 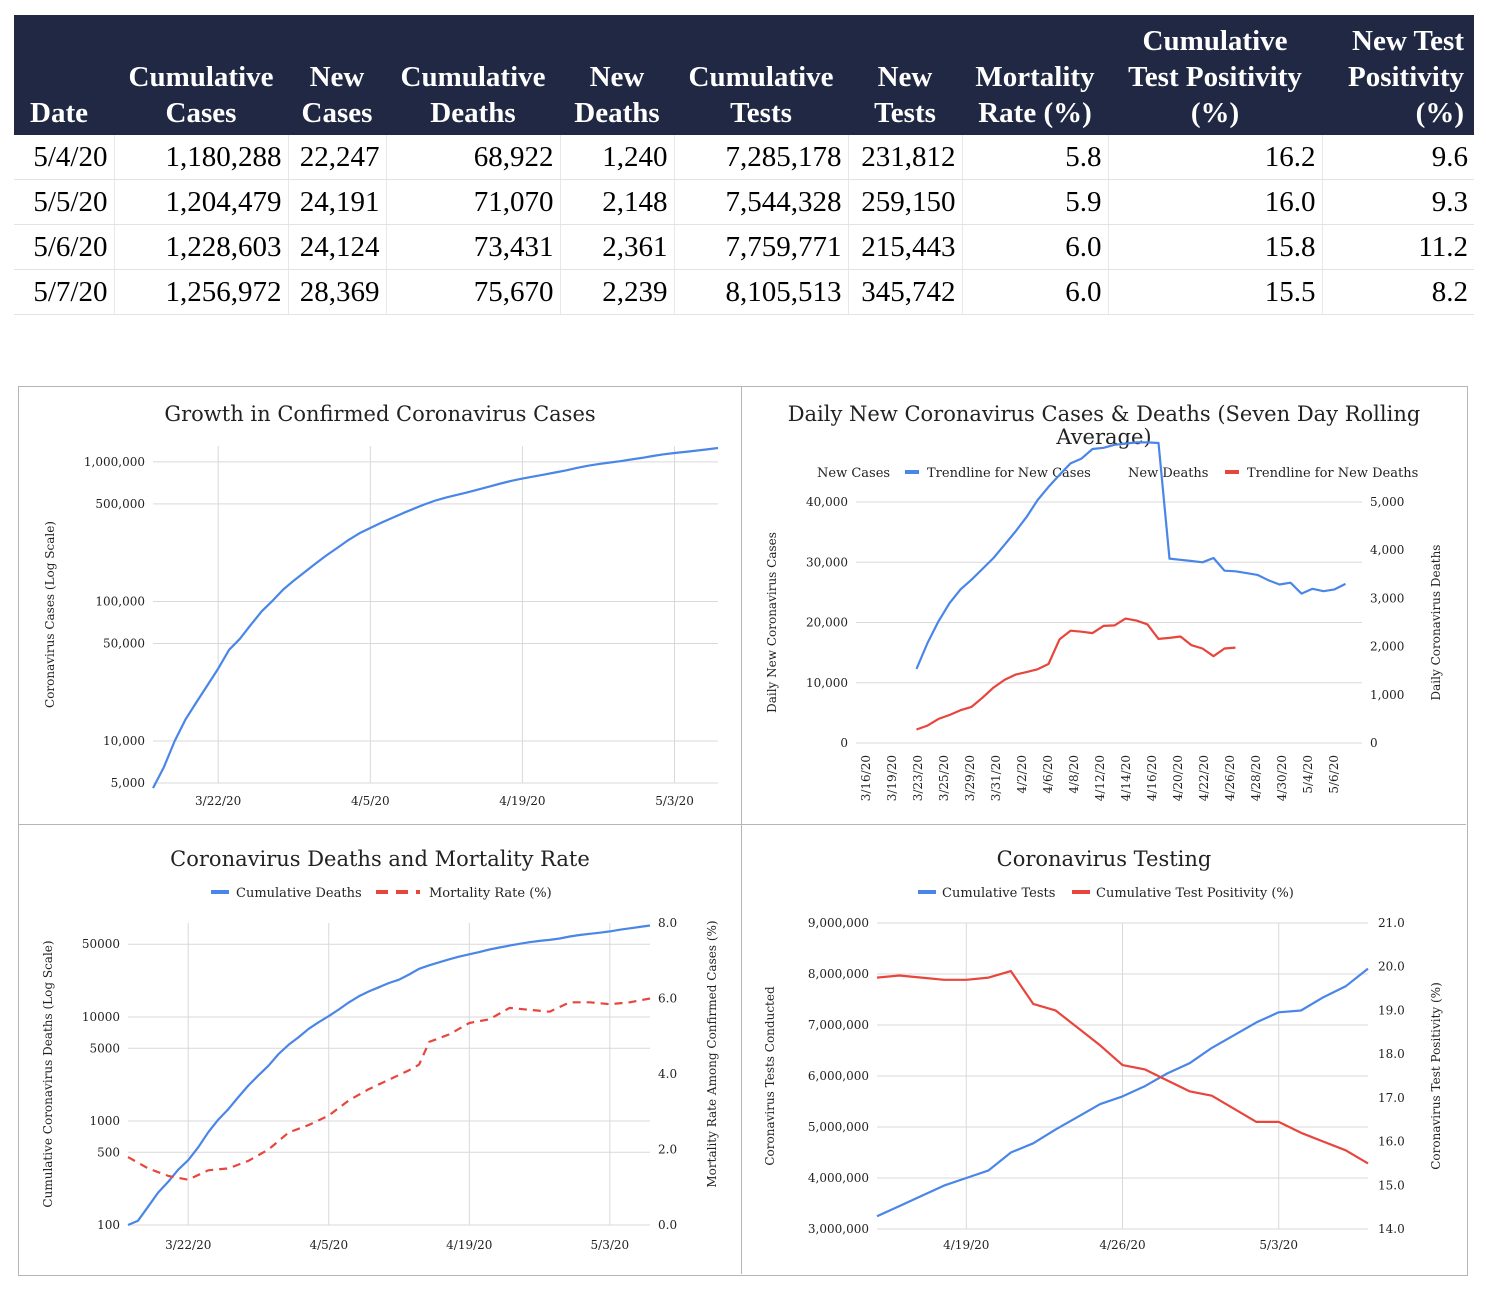 What do you see at coordinates (1436, 1076) in the screenshot?
I see `y2-axis-label: Coronavirus Test Positivity (%)` at bounding box center [1436, 1076].